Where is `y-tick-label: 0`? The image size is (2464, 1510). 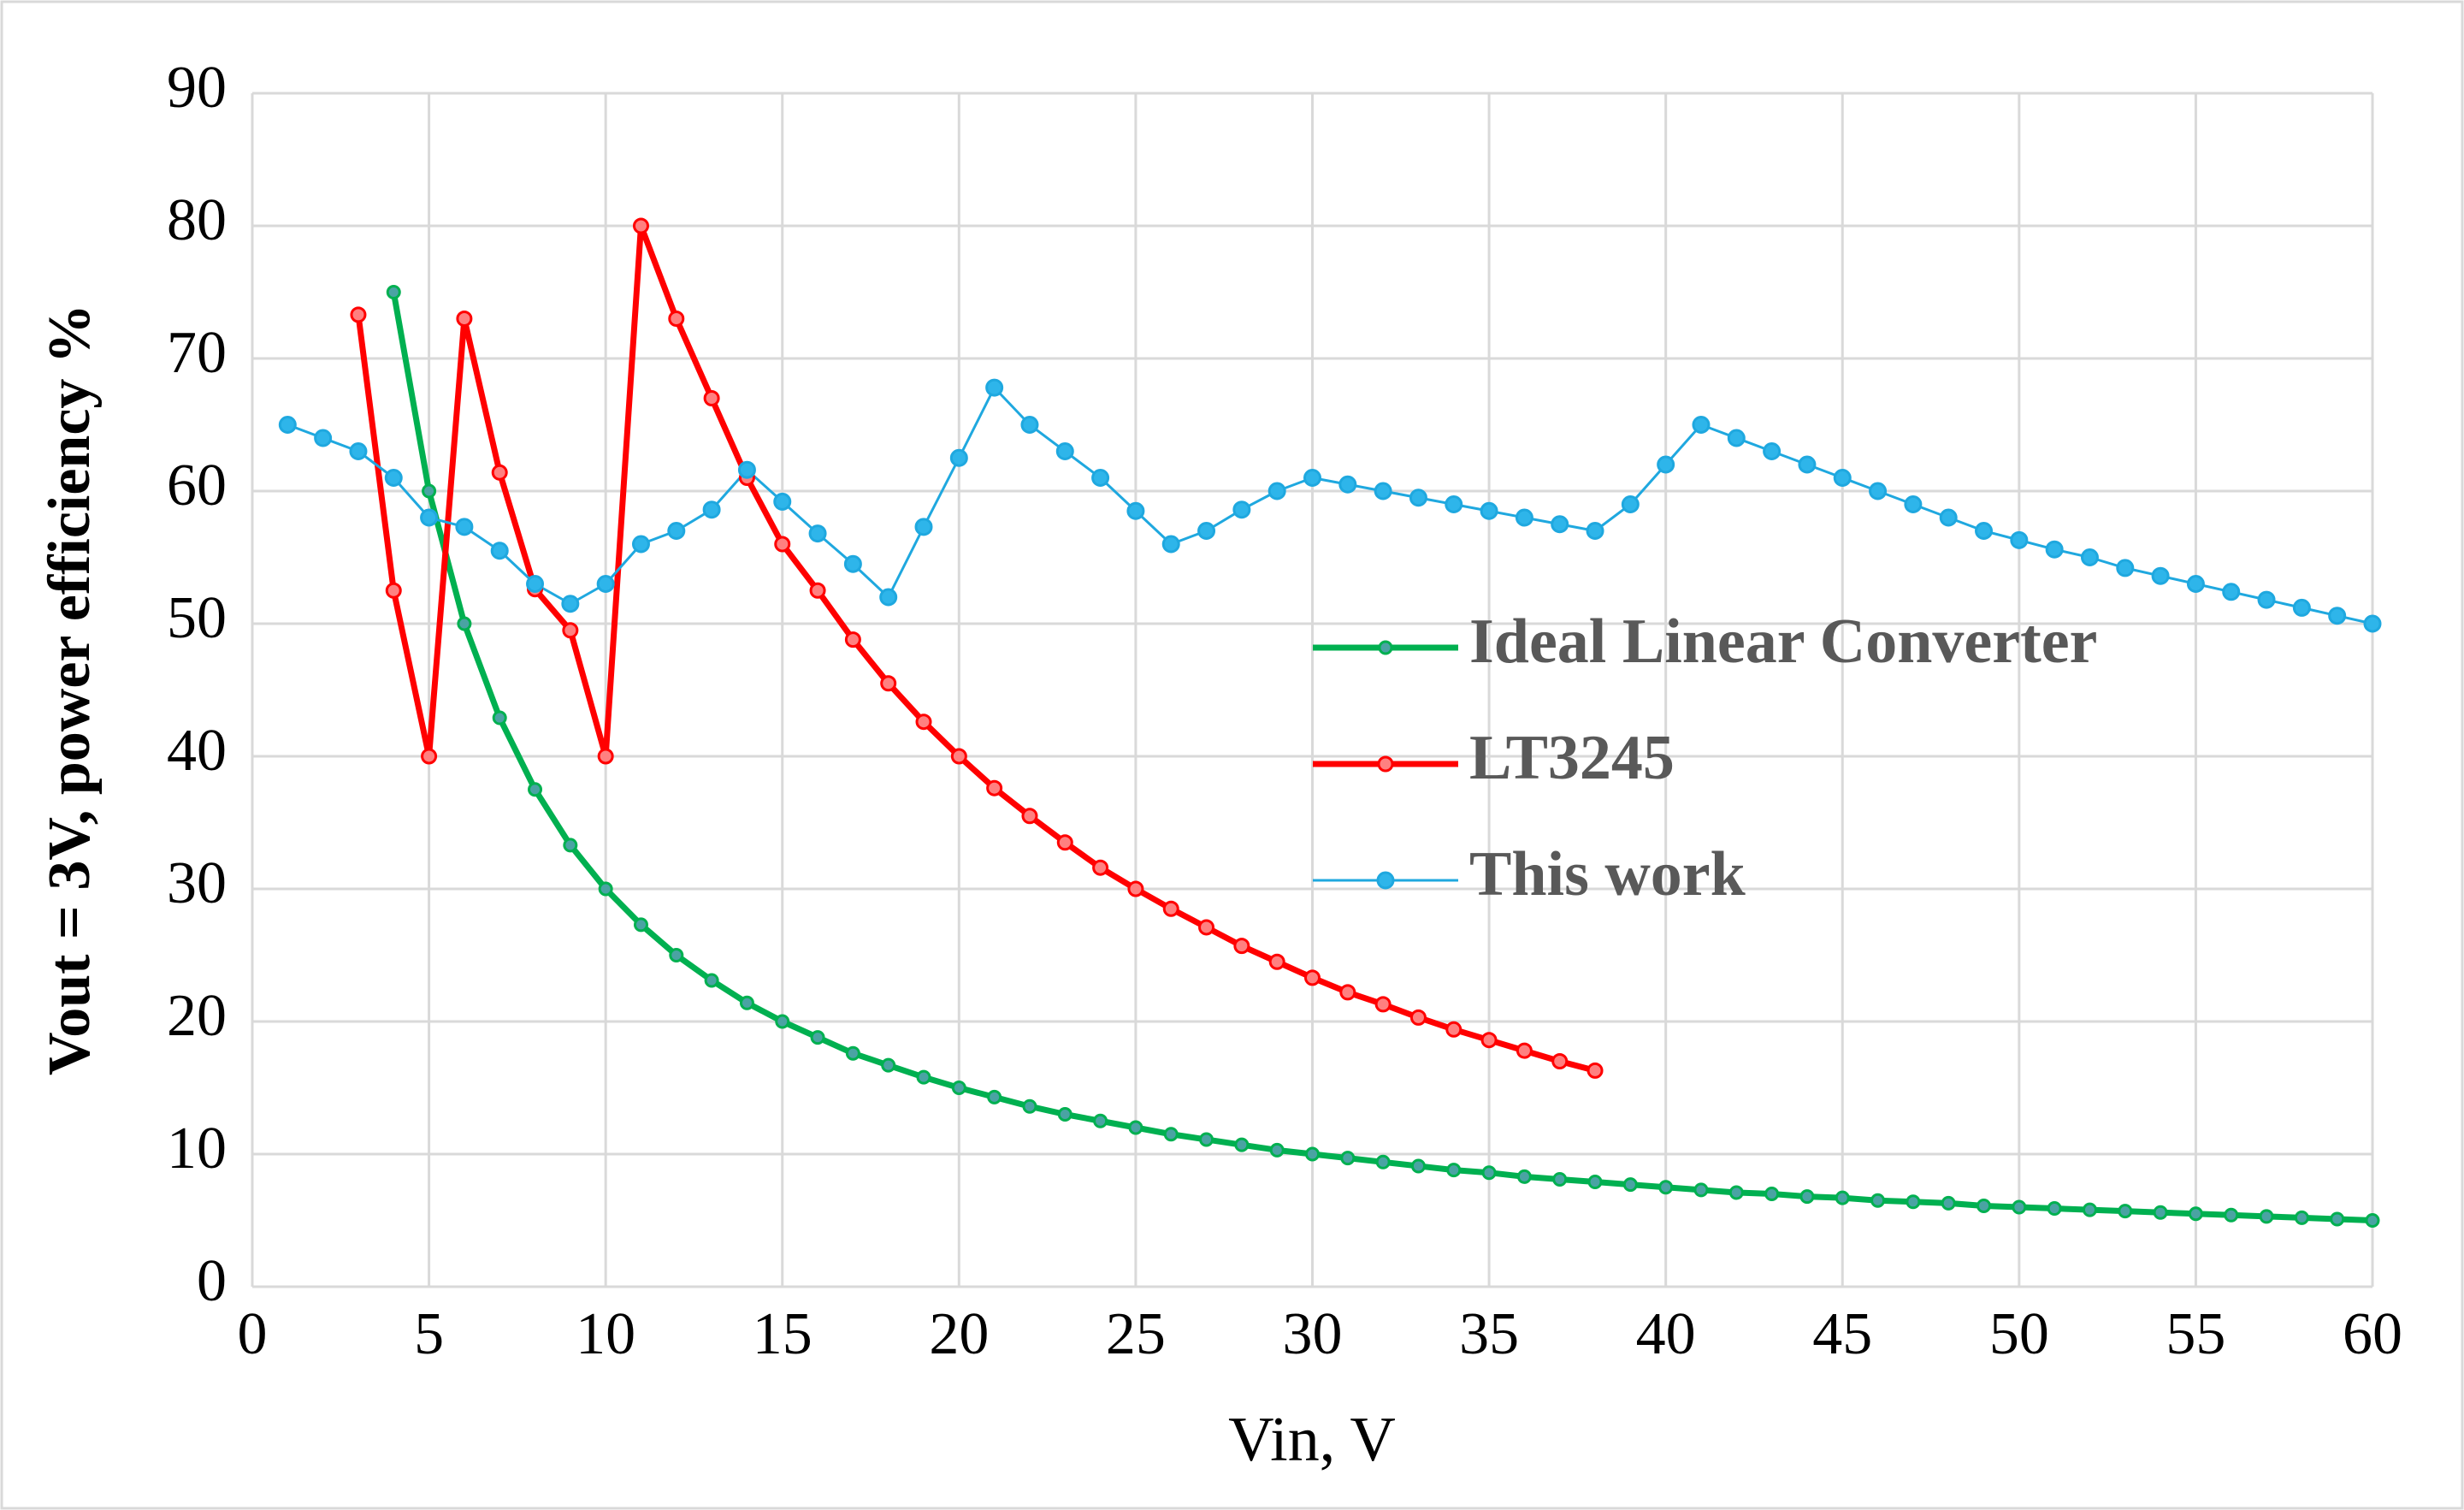 y-tick-label: 0 is located at coordinates (212, 1281).